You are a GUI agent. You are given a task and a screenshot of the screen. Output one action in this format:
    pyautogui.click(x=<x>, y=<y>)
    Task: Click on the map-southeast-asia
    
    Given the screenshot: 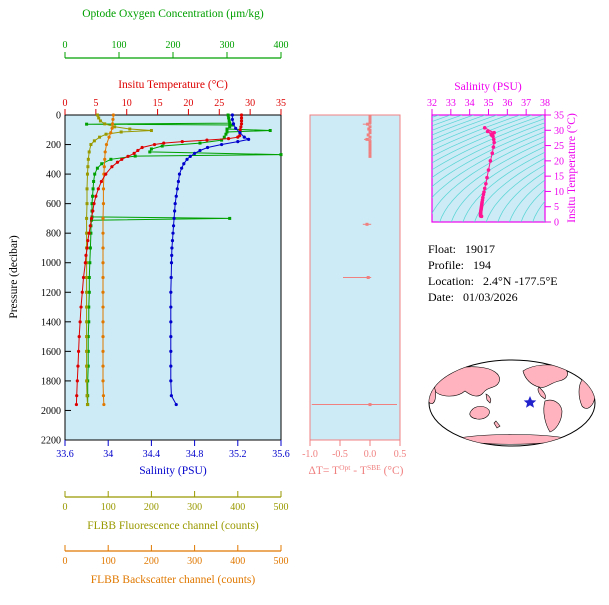 What is the action you would take?
    pyautogui.click(x=488, y=398)
    